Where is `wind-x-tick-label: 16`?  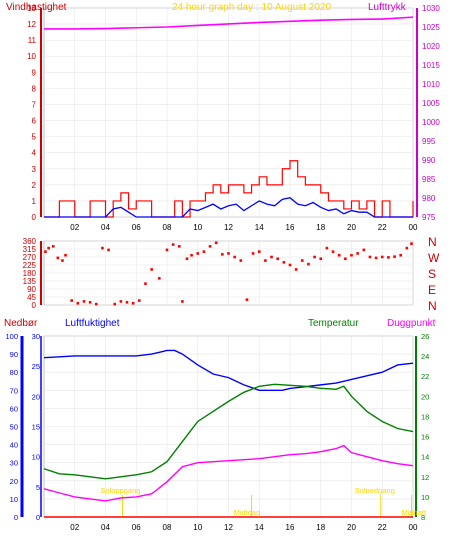
wind-x-tick-label: 16 is located at coordinates (290, 227).